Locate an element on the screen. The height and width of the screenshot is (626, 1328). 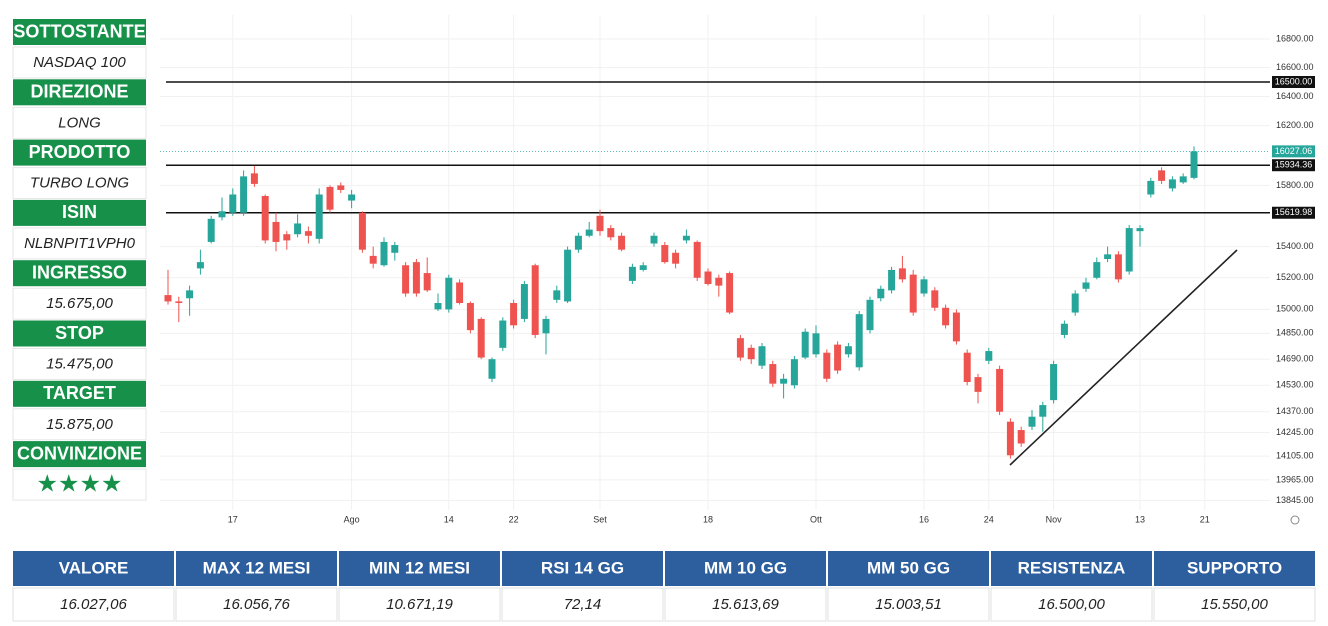
table-header: RSI 14 GG is located at coordinates (582, 567).